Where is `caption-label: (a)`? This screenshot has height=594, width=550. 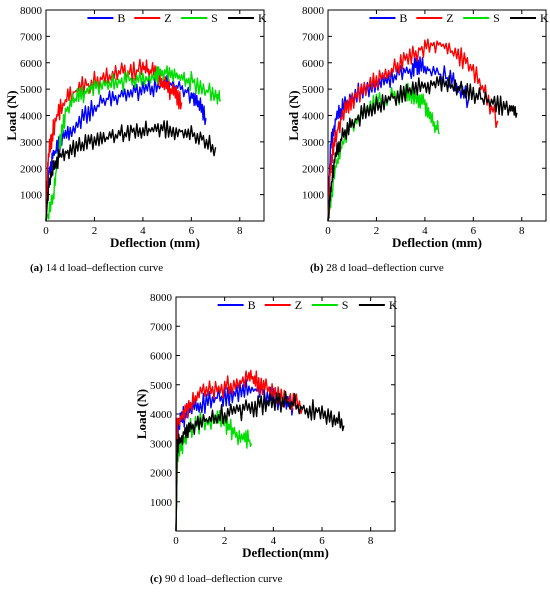
caption-label: (a) is located at coordinates (36, 268).